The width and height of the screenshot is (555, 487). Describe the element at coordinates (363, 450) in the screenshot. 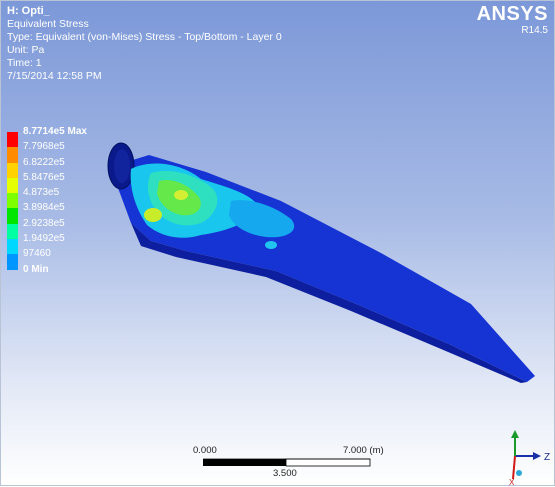

I see `scale-right-label: 7.000 (m)` at that location.